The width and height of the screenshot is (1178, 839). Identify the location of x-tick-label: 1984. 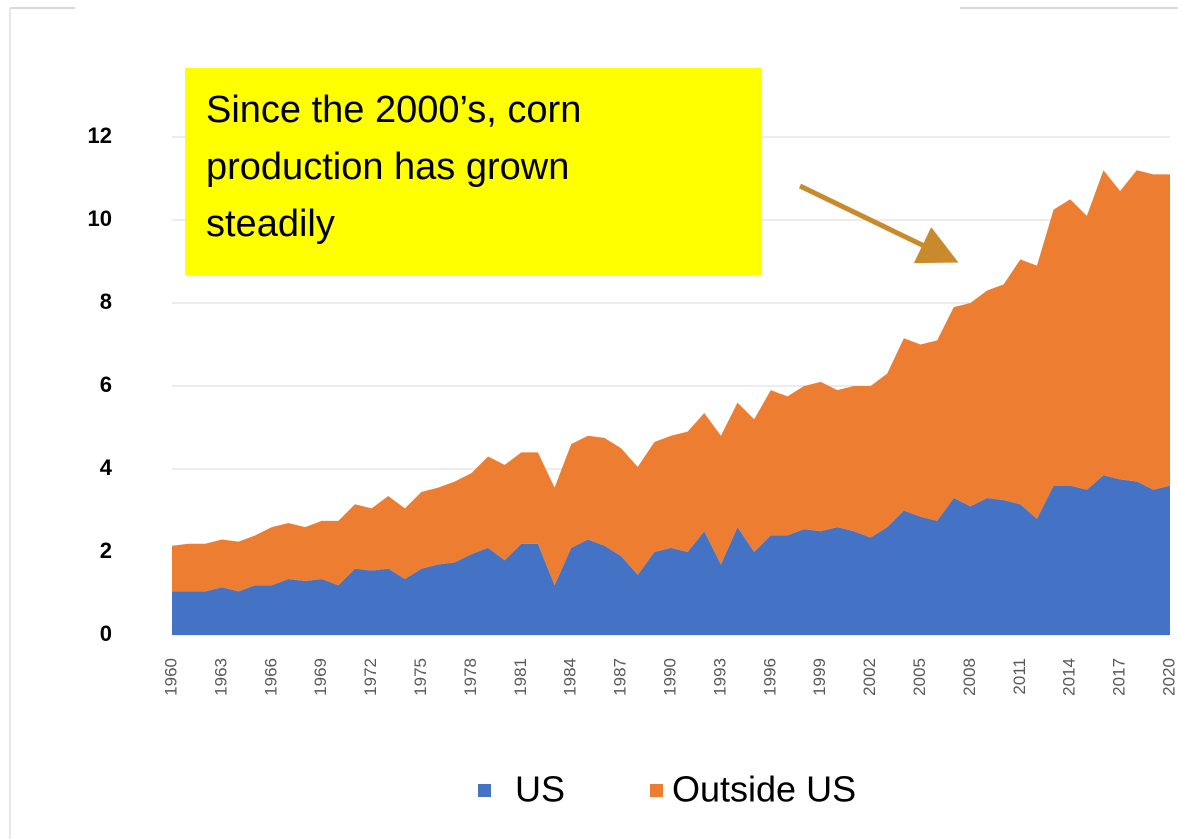
(570, 677).